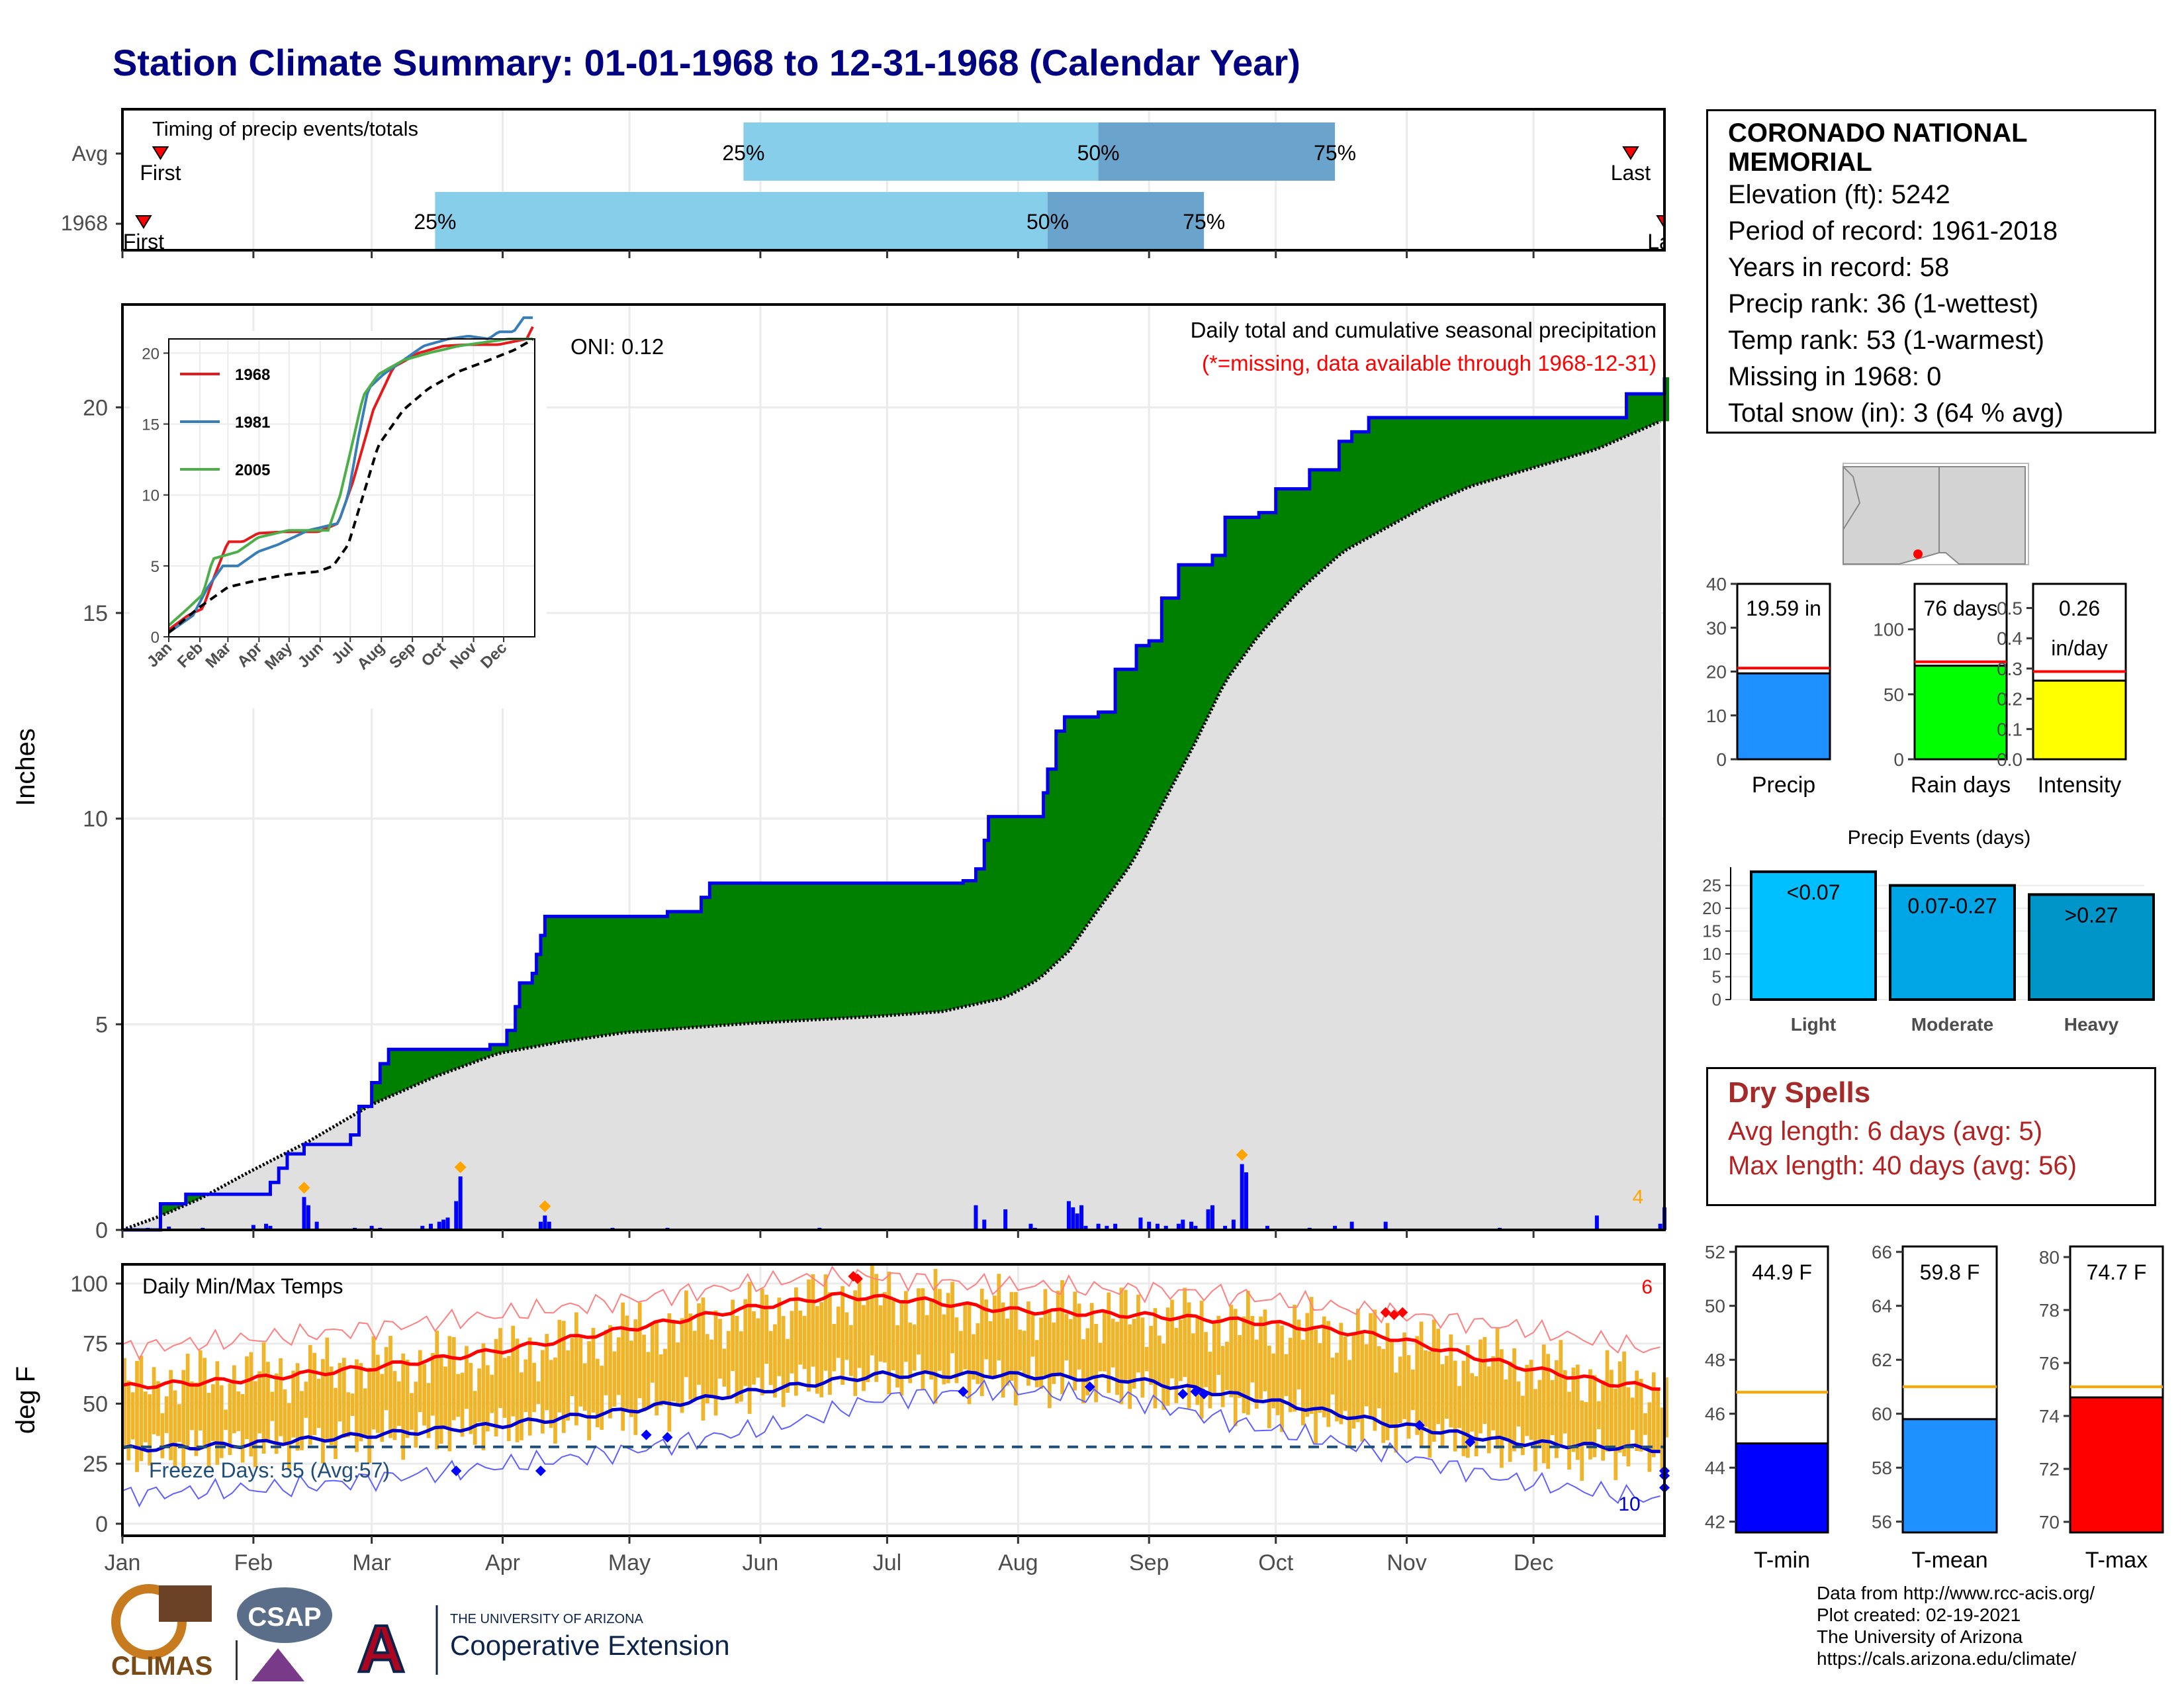 The width and height of the screenshot is (2184, 1688). Describe the element at coordinates (1217, 151) in the screenshot. I see `timing-bar-mid` at that location.